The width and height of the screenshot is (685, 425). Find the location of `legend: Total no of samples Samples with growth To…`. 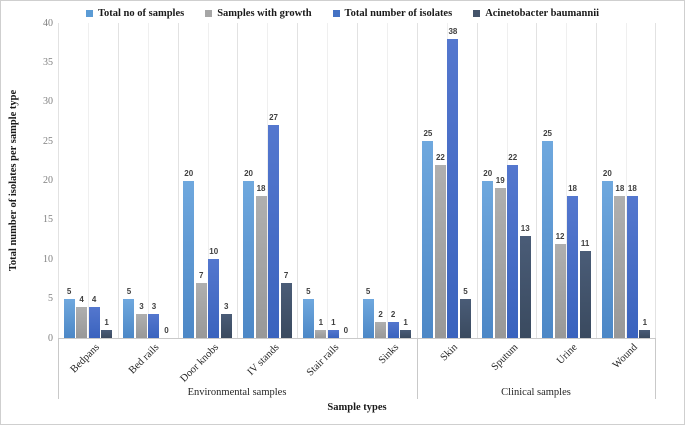

legend: Total no of samples Samples with growth To… is located at coordinates (342, 13).